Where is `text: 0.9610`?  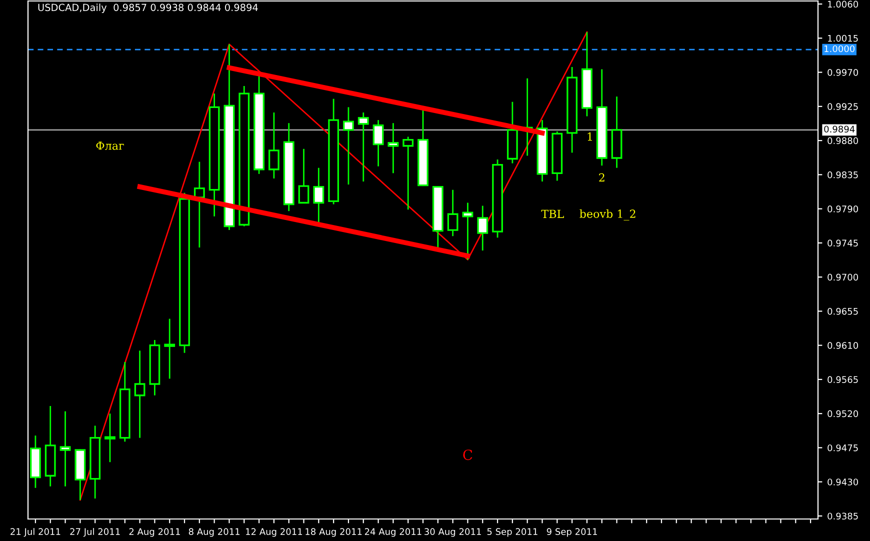
text: 0.9610 is located at coordinates (843, 345).